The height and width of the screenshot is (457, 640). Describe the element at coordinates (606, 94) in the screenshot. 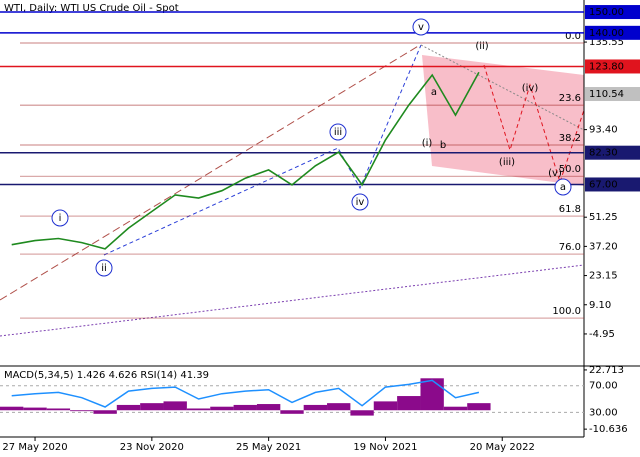

I see `current-price-label: 110.54` at that location.